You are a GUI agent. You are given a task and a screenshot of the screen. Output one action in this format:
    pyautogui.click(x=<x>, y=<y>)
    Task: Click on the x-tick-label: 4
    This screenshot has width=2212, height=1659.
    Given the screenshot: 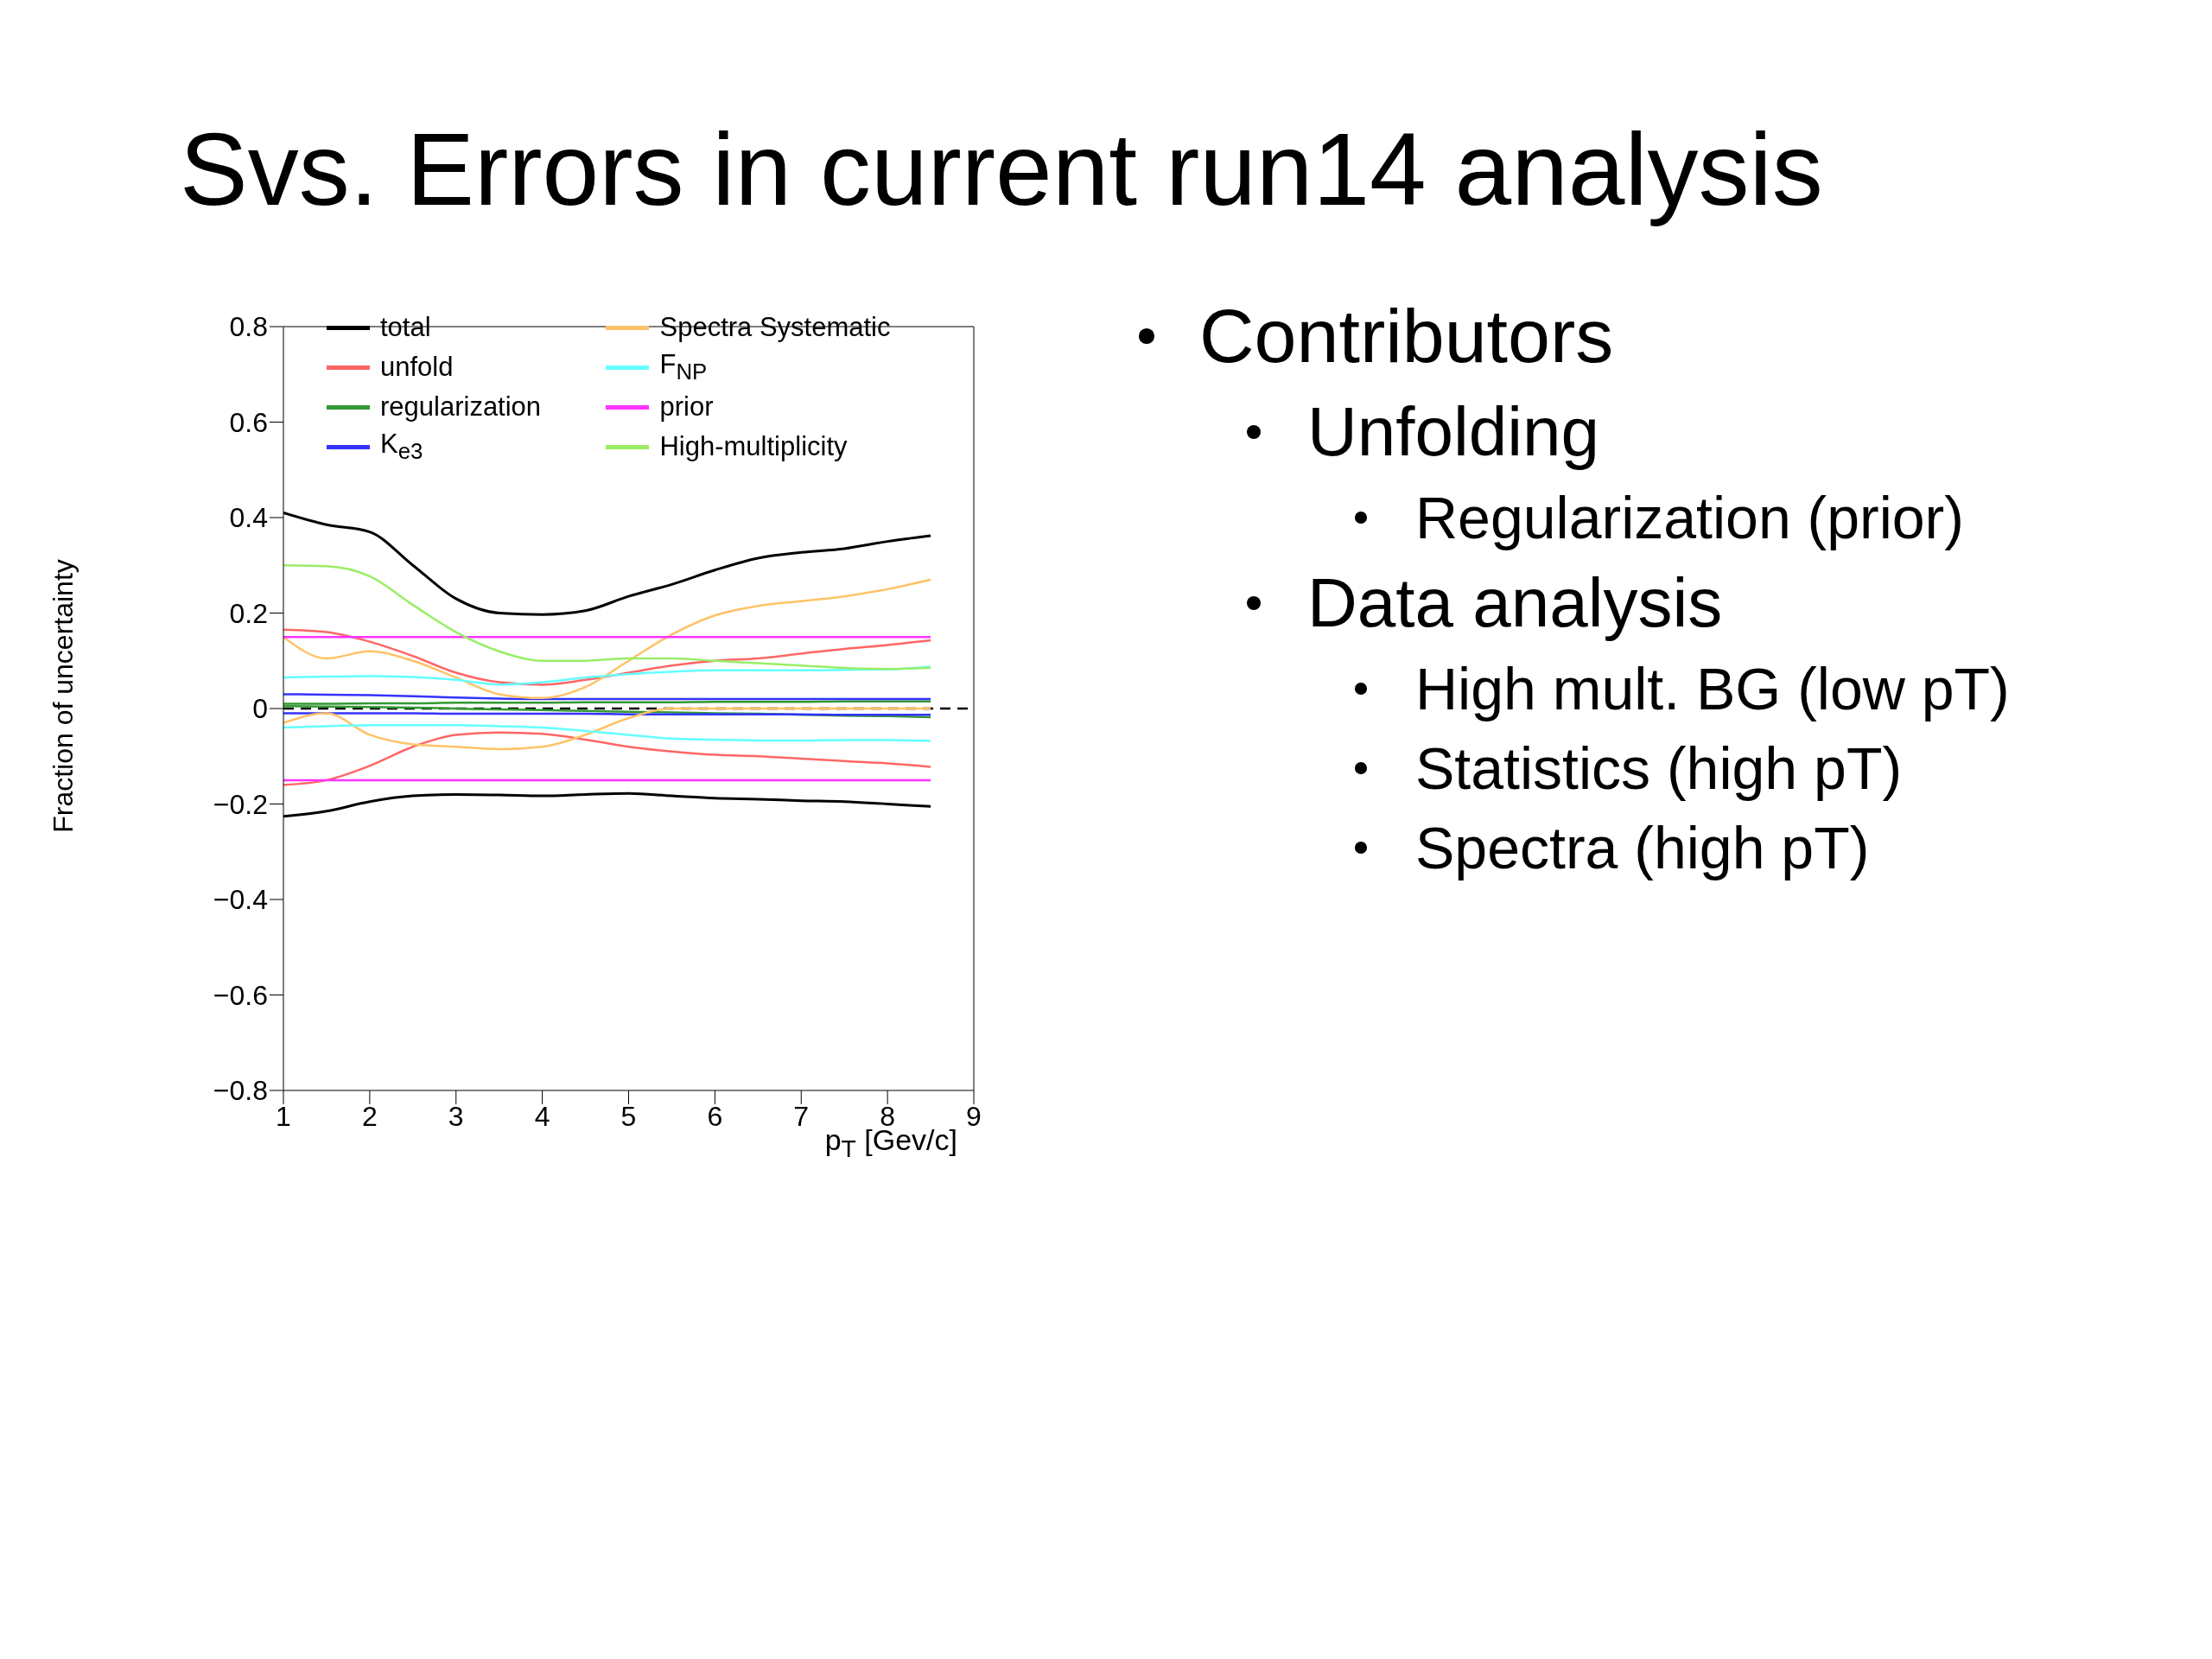 What is the action you would take?
    pyautogui.click(x=542, y=1116)
    